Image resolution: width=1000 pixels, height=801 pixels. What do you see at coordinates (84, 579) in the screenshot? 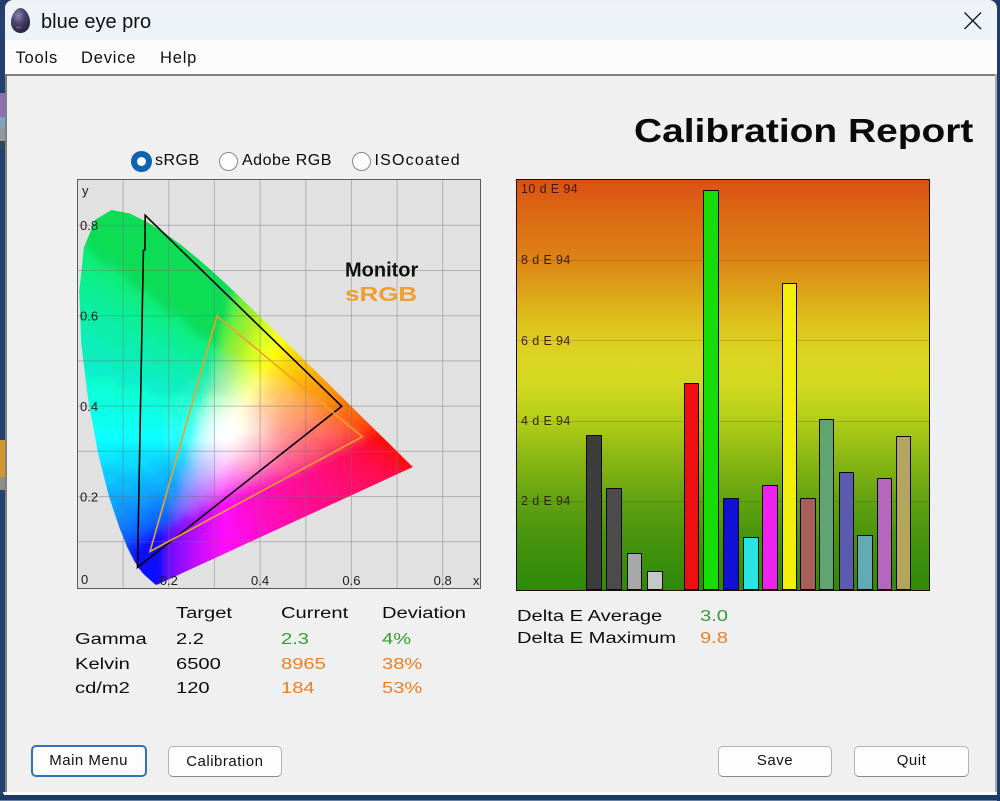
I see `svg-text: 0` at bounding box center [84, 579].